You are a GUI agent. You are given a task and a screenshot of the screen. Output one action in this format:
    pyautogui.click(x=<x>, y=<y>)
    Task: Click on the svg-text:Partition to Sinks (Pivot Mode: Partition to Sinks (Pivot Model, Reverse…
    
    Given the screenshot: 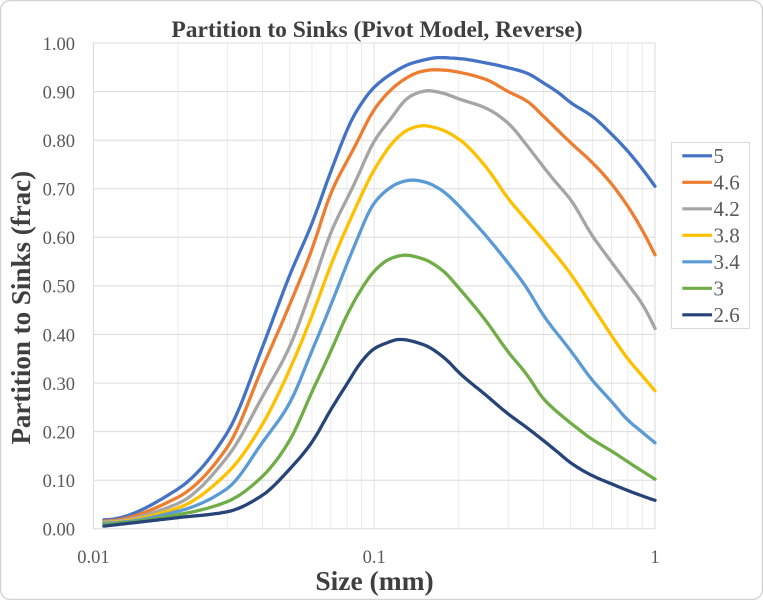 What is the action you would take?
    pyautogui.click(x=376, y=30)
    